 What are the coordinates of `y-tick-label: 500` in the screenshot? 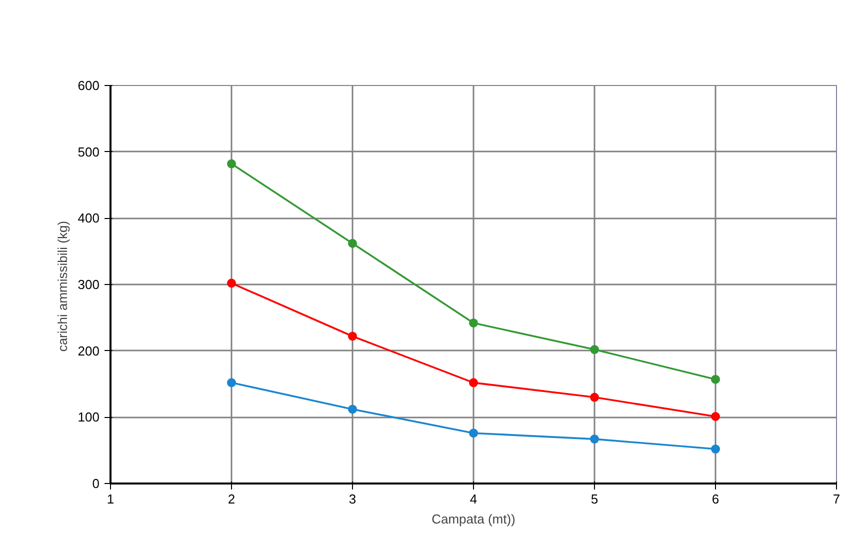 It's located at (89, 152).